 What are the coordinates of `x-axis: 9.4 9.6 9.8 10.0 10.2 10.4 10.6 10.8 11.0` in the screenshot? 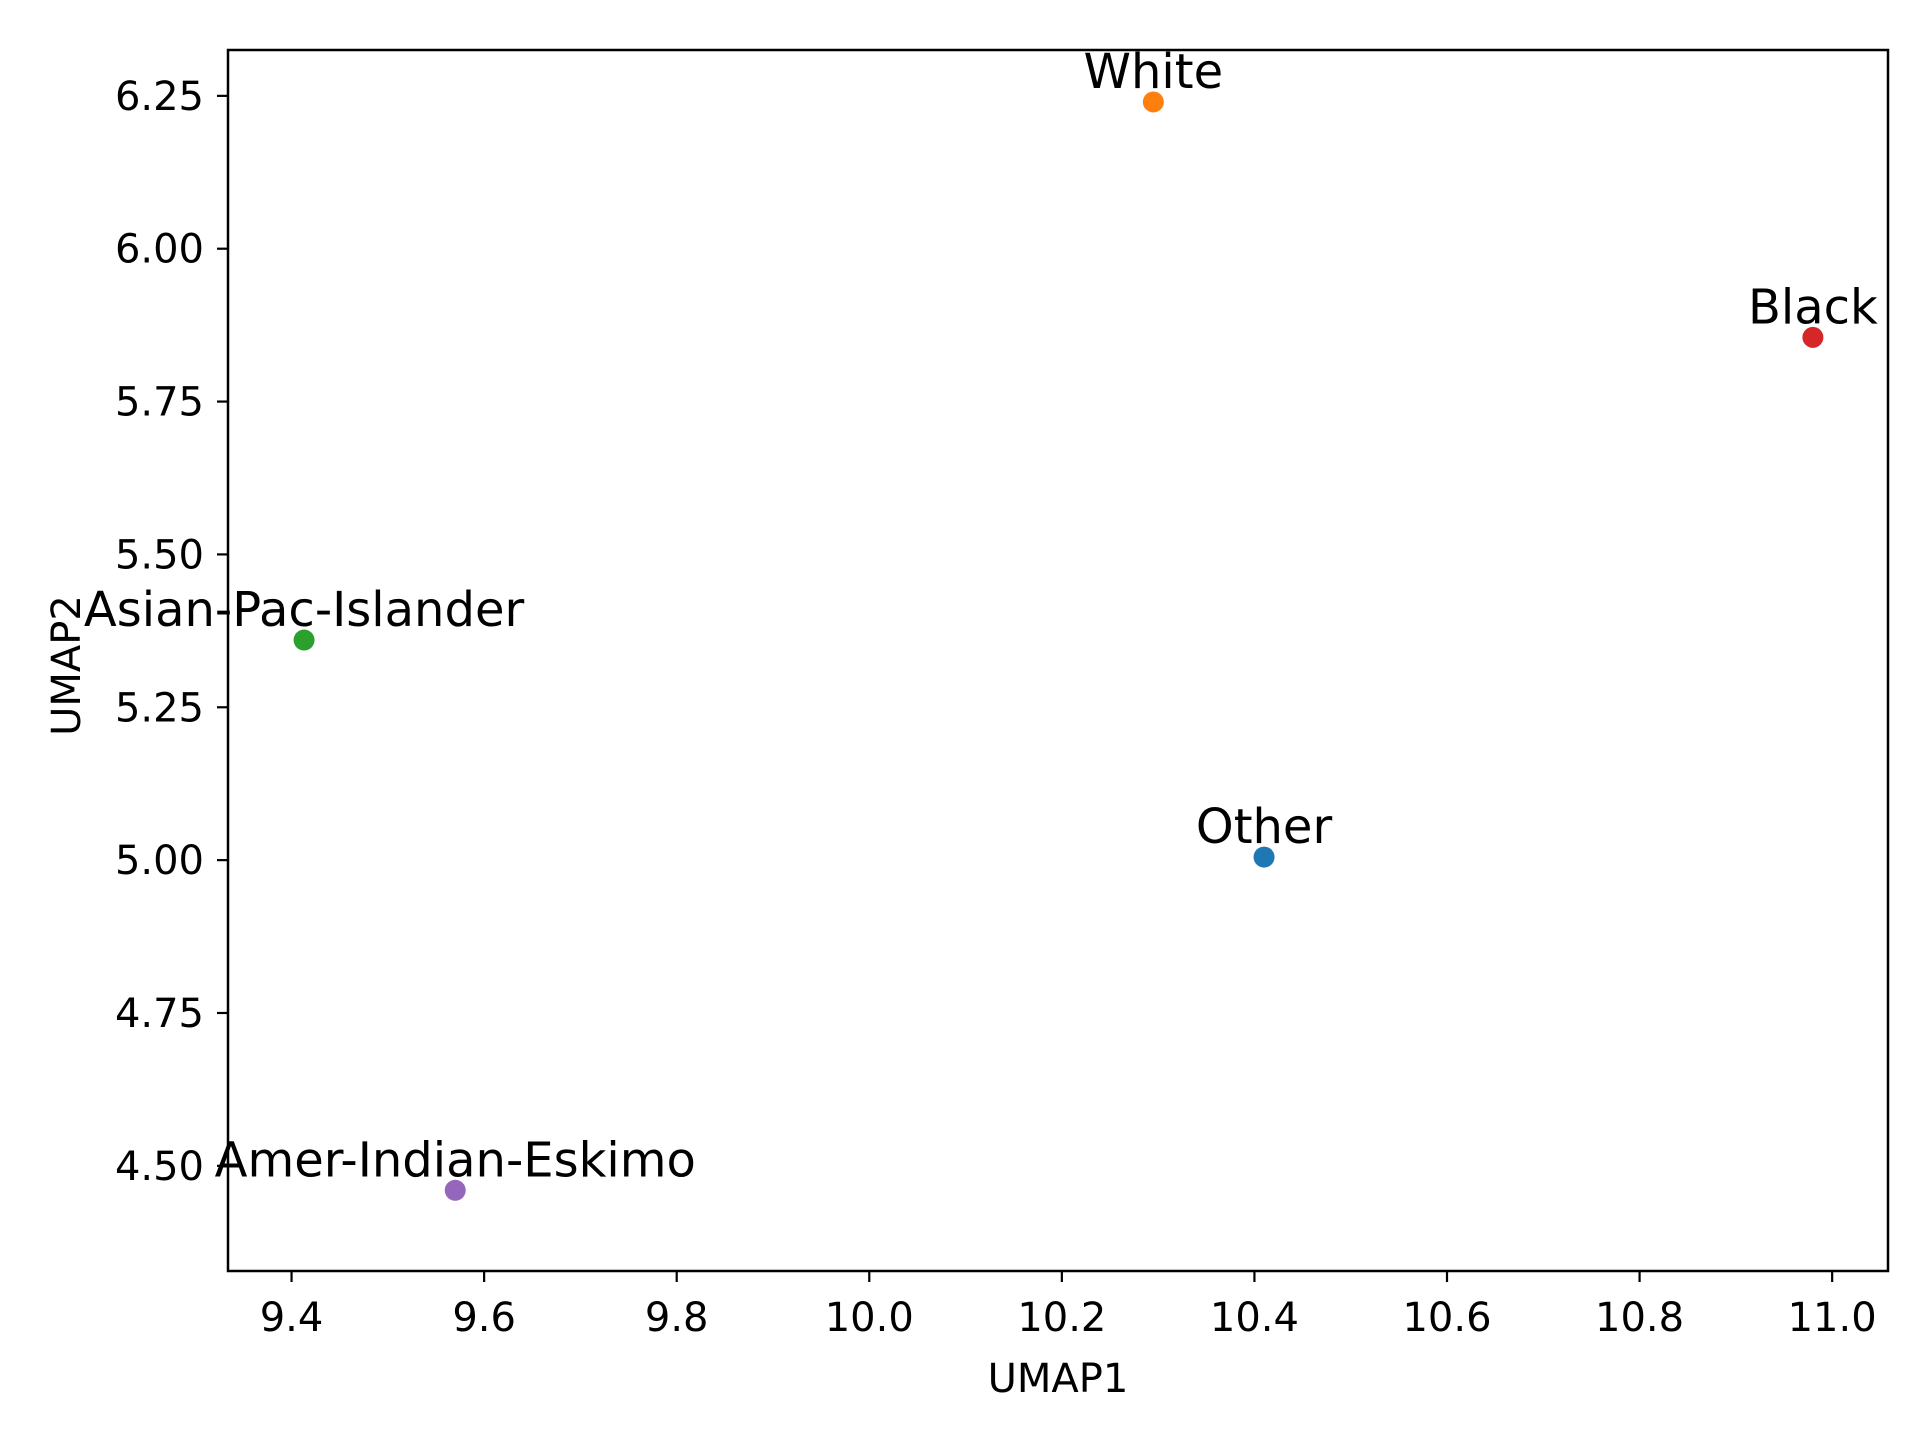 It's located at (1068, 1306).